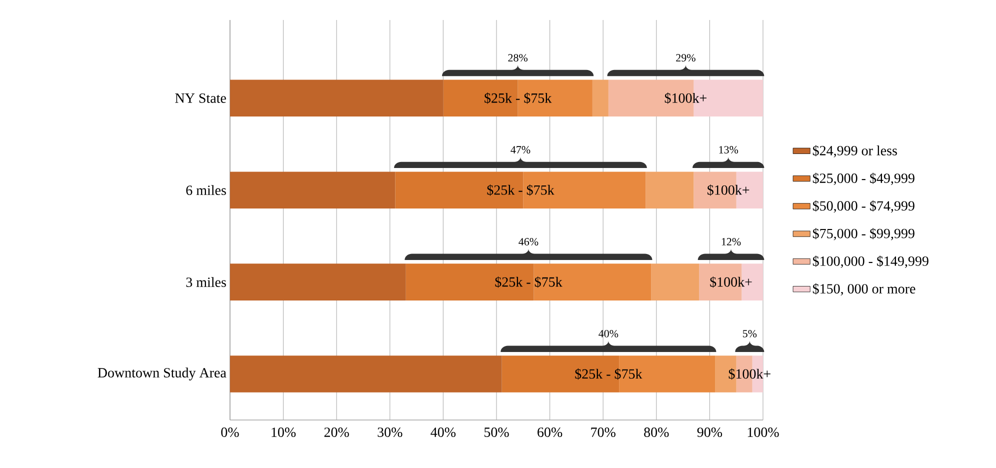  What do you see at coordinates (864, 289) in the screenshot?
I see `legend-label: $150, 000 or more` at bounding box center [864, 289].